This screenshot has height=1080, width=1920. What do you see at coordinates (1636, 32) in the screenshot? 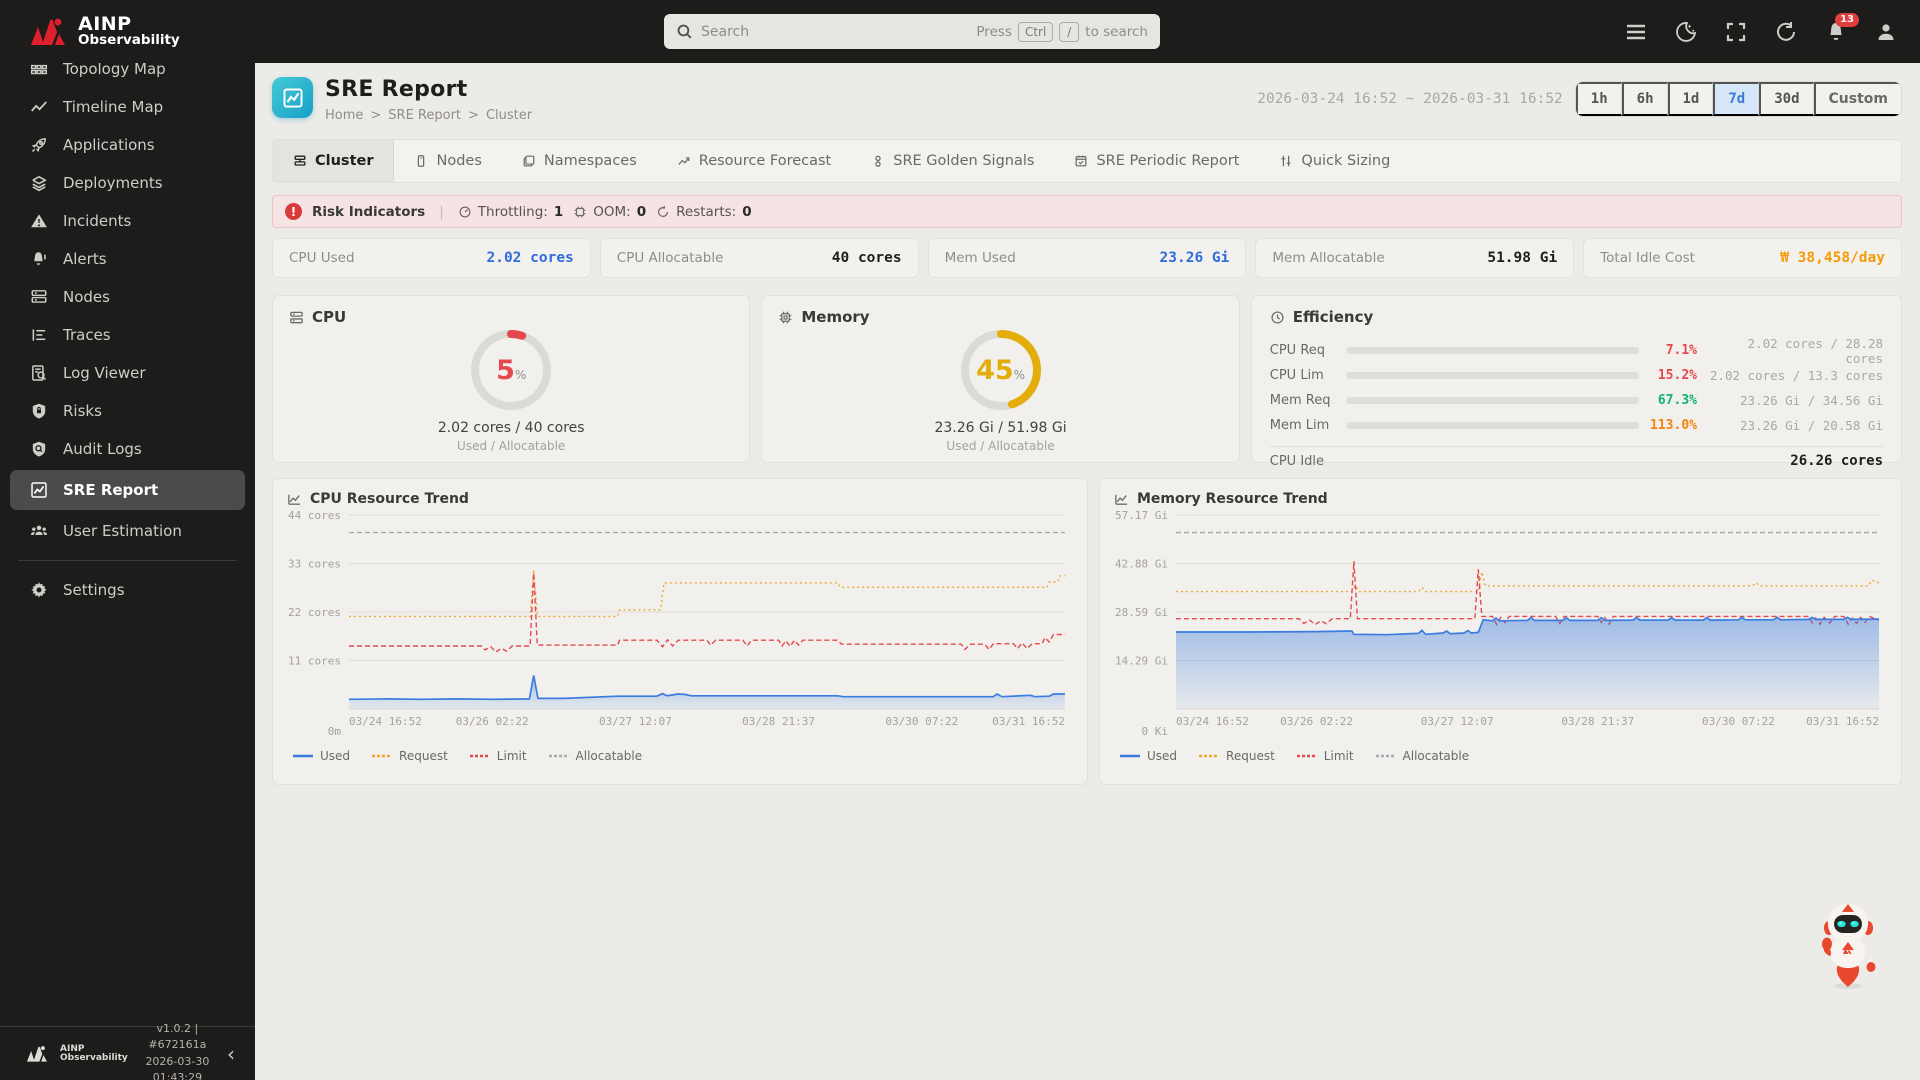
I see `menu-icon` at bounding box center [1636, 32].